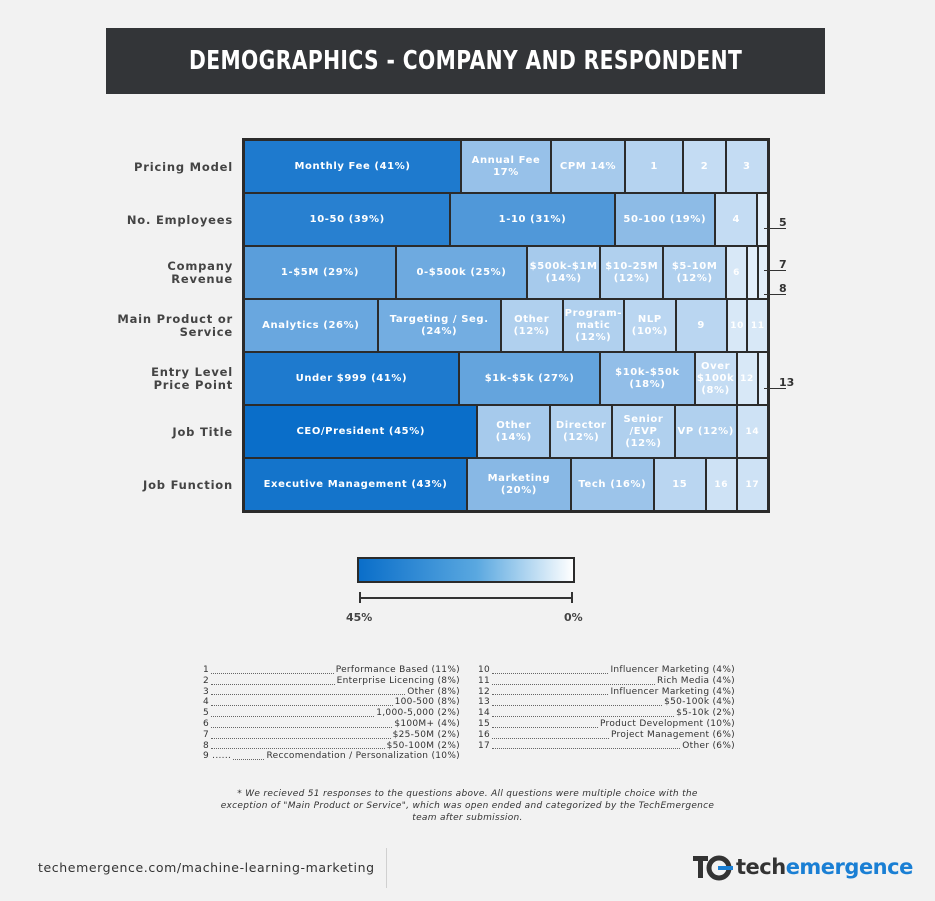 The image size is (935, 901). What do you see at coordinates (606, 713) in the screenshot?
I see `legend-item: 14 $5-10k (2%)` at bounding box center [606, 713].